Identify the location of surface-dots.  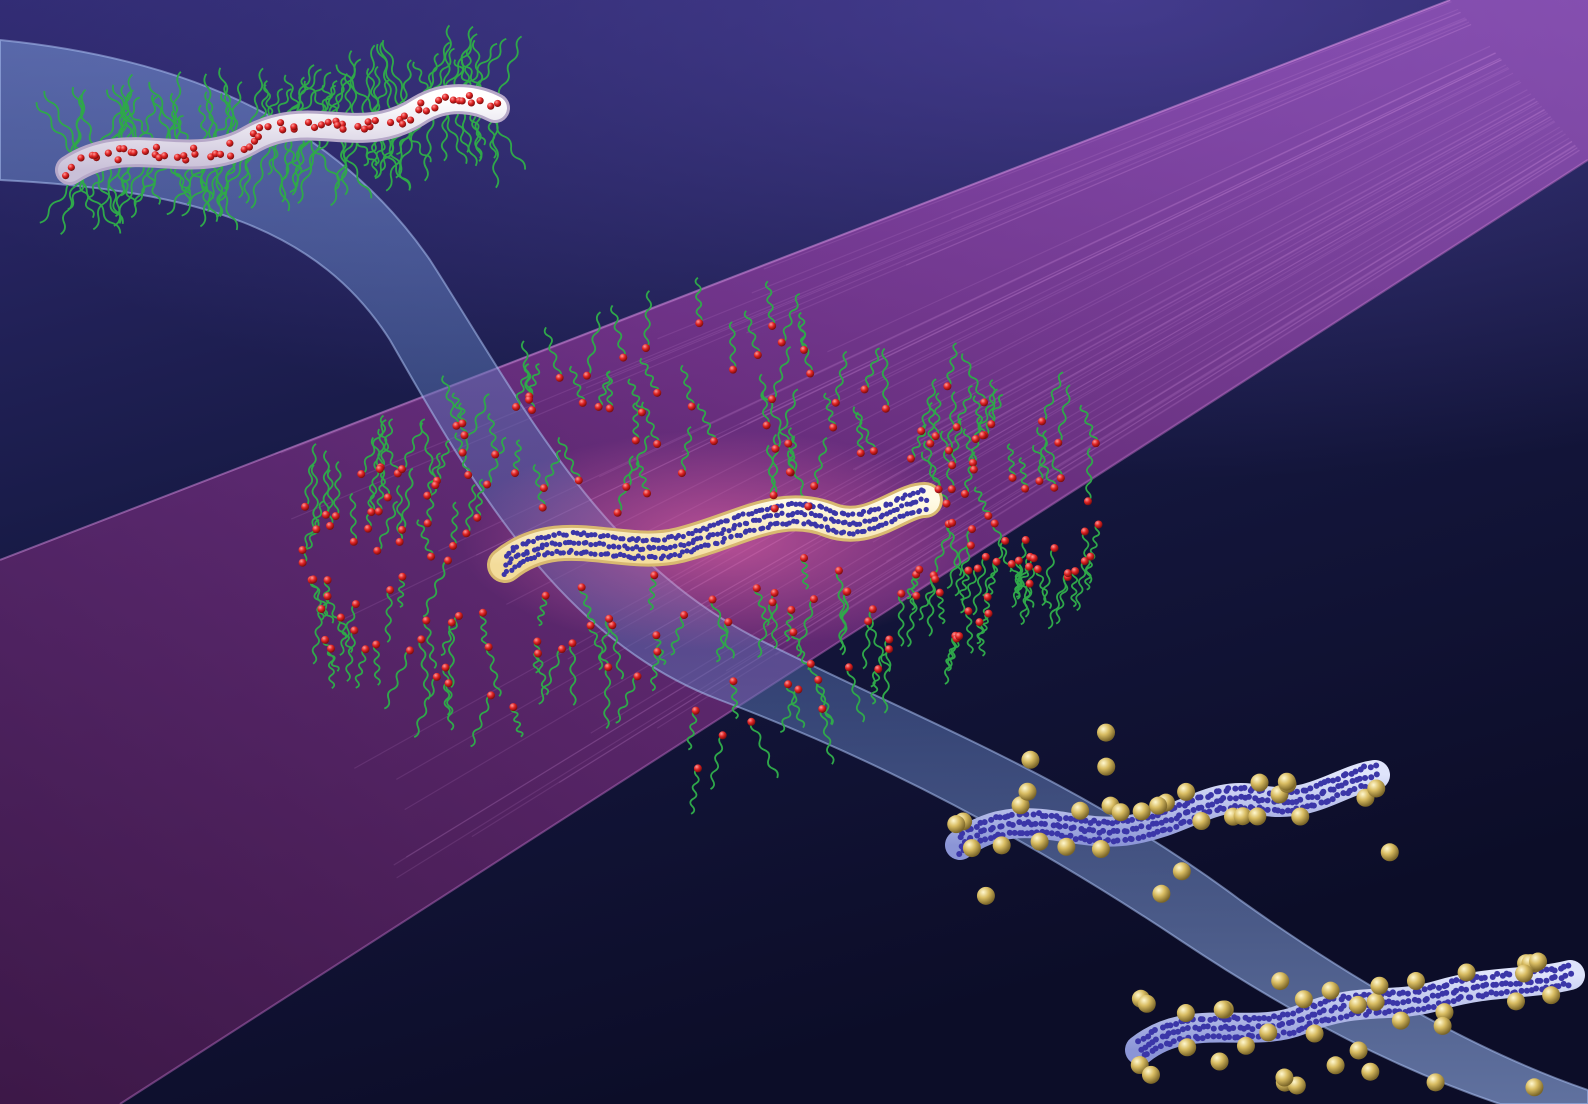
(715, 532).